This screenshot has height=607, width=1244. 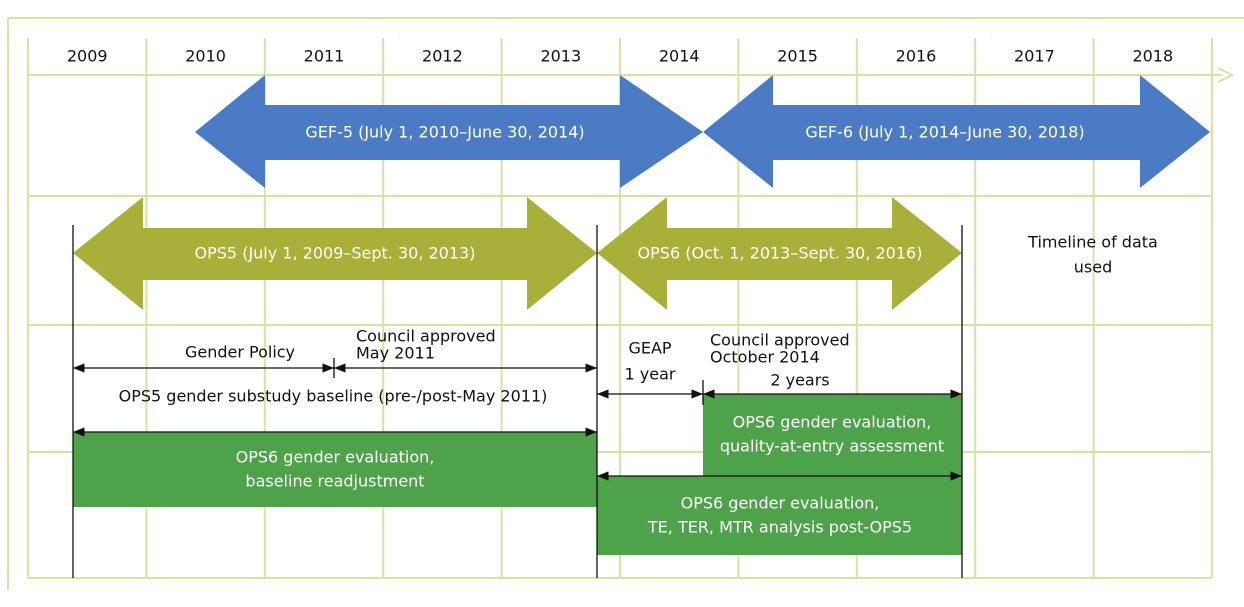 What do you see at coordinates (649, 348) in the screenshot?
I see `annotation: GEAP` at bounding box center [649, 348].